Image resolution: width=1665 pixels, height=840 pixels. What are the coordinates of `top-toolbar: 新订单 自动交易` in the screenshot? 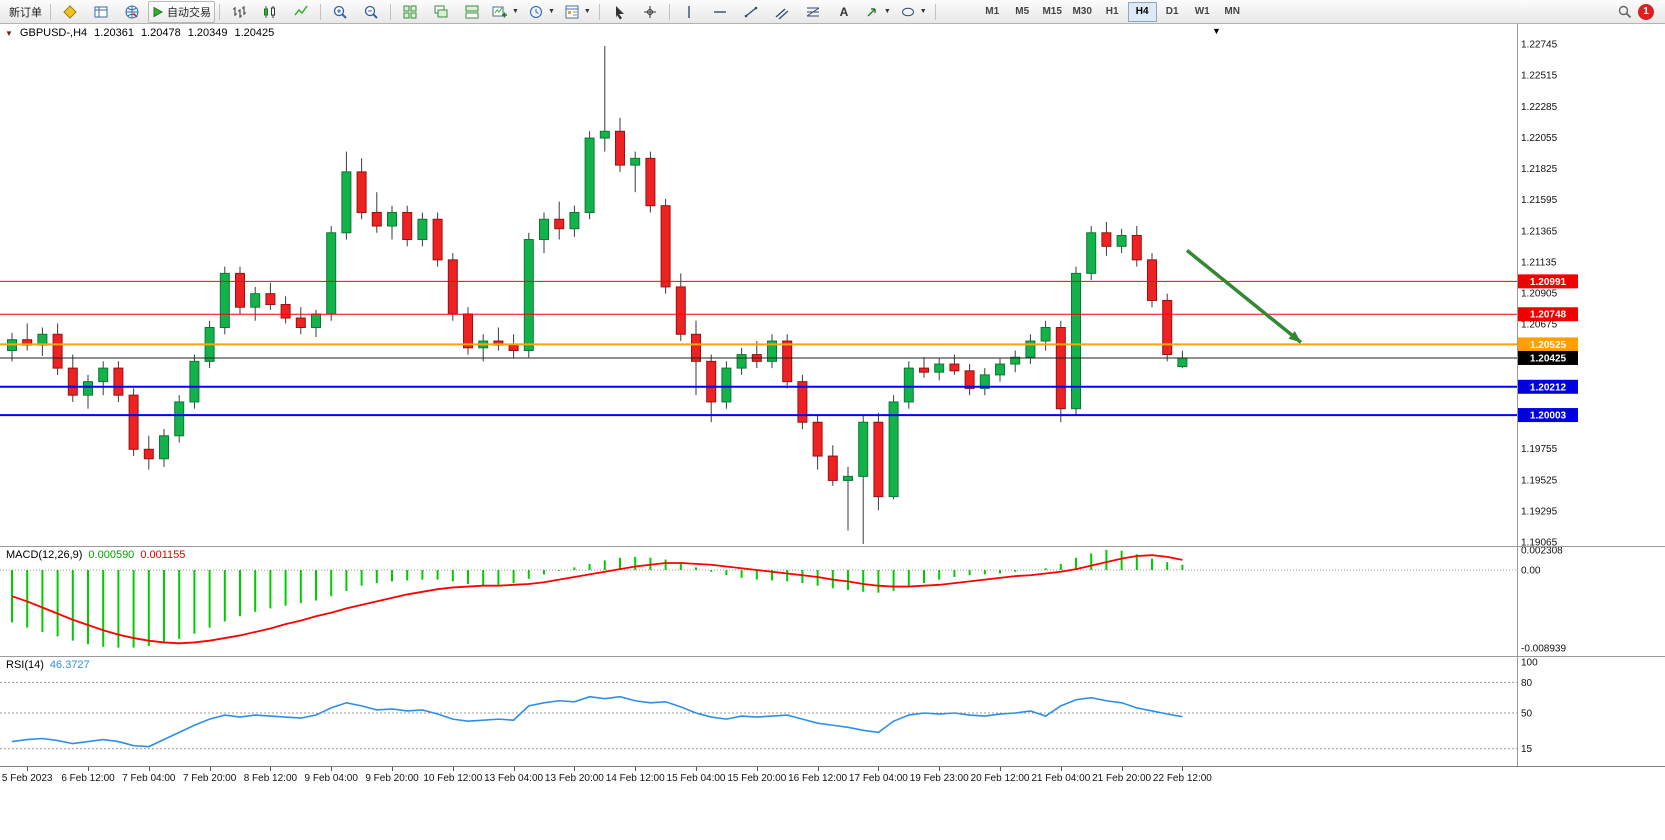 It's located at (832, 12).